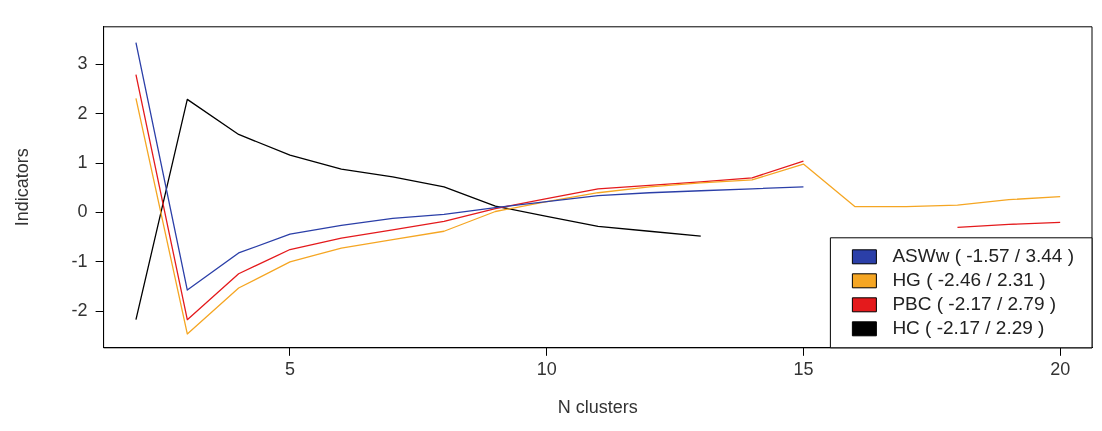 Image resolution: width=1102 pixels, height=431 pixels. What do you see at coordinates (82, 112) in the screenshot?
I see `y-tick-label: 2` at bounding box center [82, 112].